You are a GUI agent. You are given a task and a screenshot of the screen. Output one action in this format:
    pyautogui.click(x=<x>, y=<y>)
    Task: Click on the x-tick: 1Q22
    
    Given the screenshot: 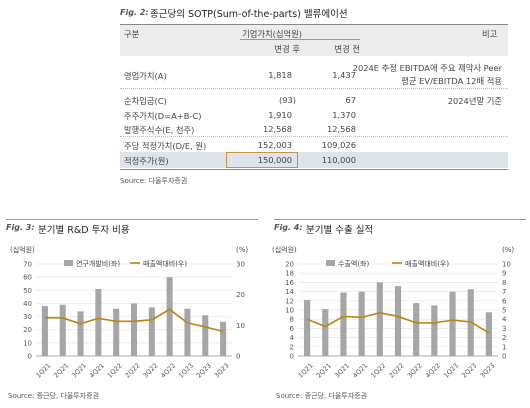 What is the action you would take?
    pyautogui.click(x=115, y=371)
    